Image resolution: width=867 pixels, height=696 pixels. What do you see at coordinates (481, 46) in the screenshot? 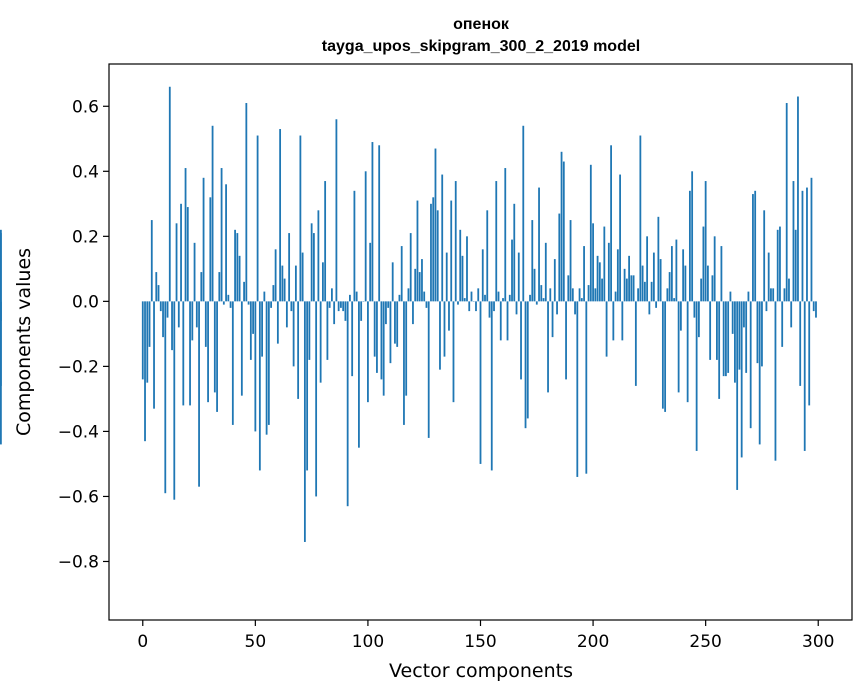
I see `chart-subtitle: tayga_upos_skipgram_300_2_2019 model` at bounding box center [481, 46].